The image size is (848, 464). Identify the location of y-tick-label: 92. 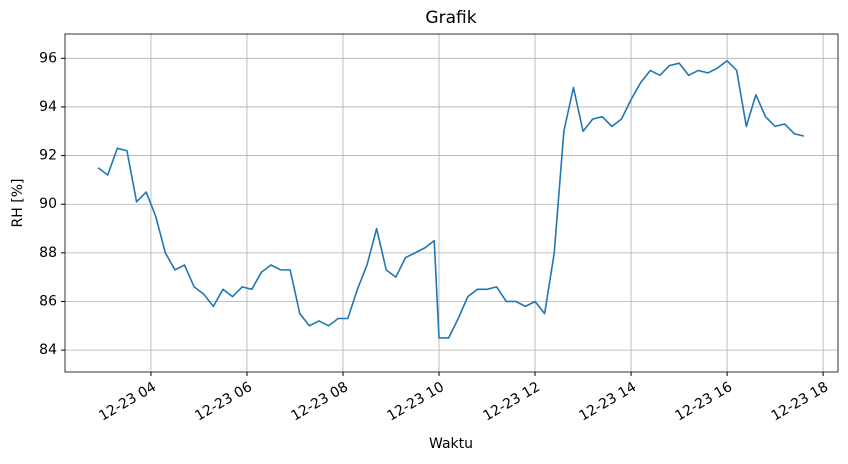
(48, 156).